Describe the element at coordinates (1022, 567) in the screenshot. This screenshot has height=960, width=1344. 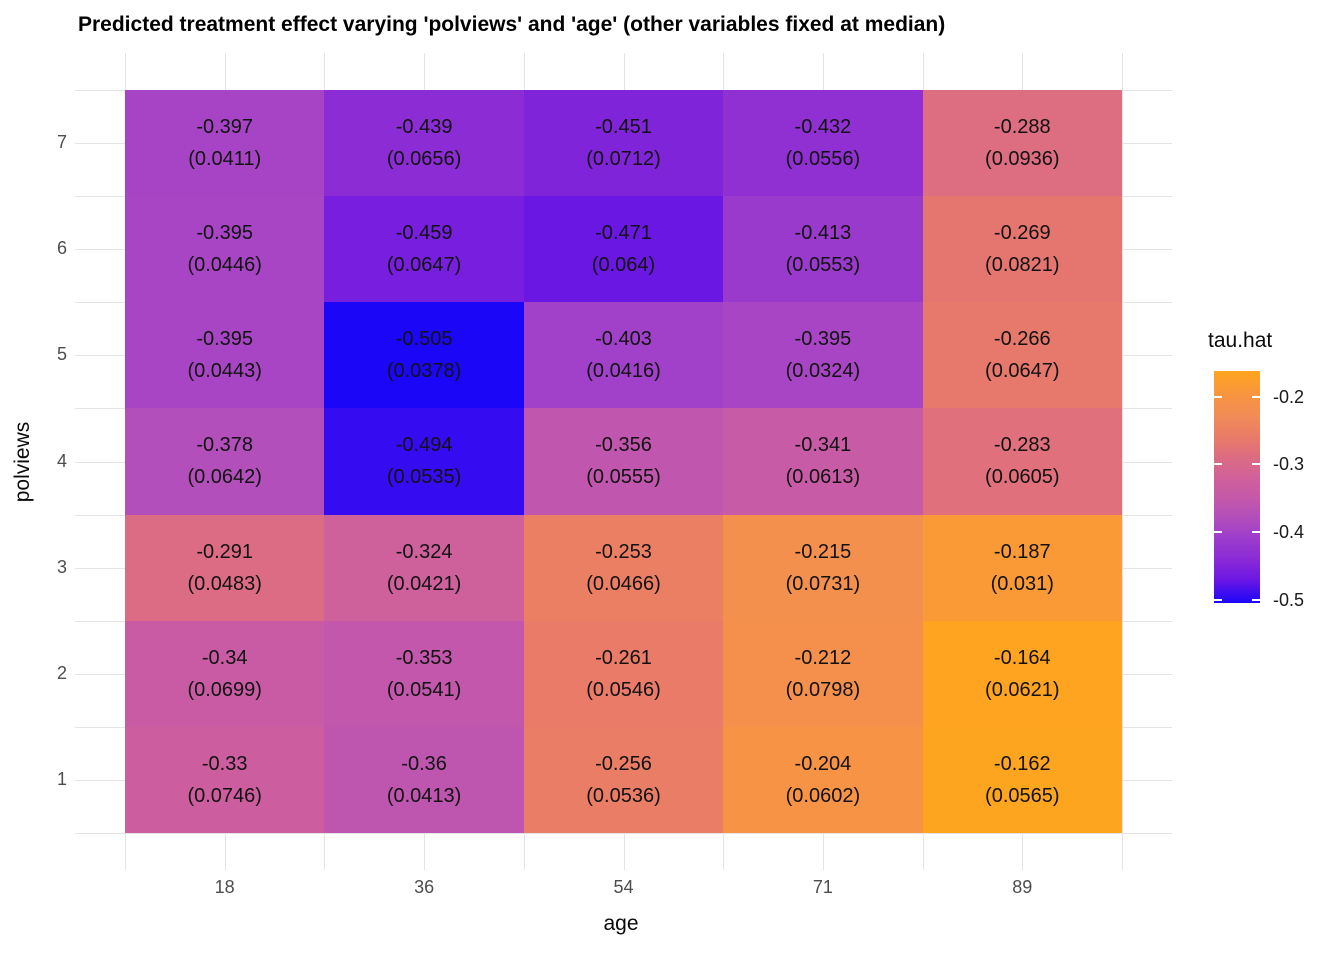
I see `heatmap-cell: -0.187 (0.031)` at that location.